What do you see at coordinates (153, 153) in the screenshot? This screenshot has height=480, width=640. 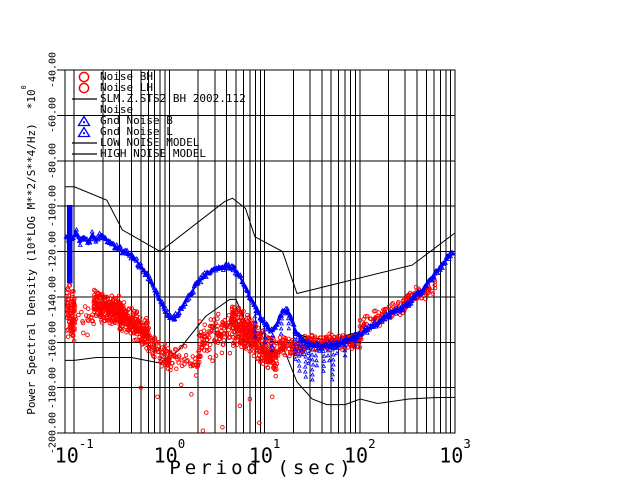 I see `legend-item-label: HIGH NOISE MODEL` at bounding box center [153, 153].